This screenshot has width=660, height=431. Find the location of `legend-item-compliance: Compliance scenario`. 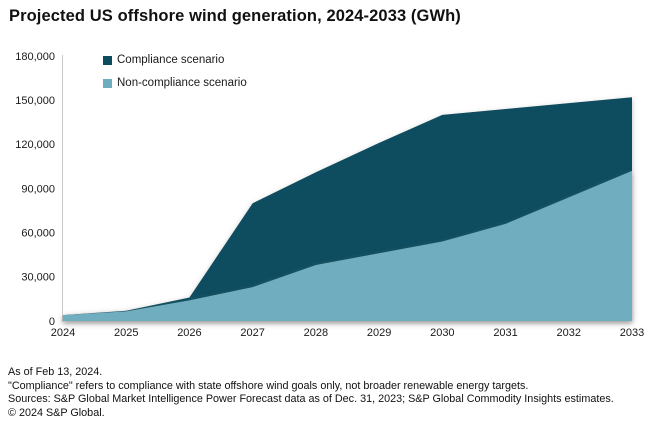

legend-item-compliance: Compliance scenario is located at coordinates (175, 60).